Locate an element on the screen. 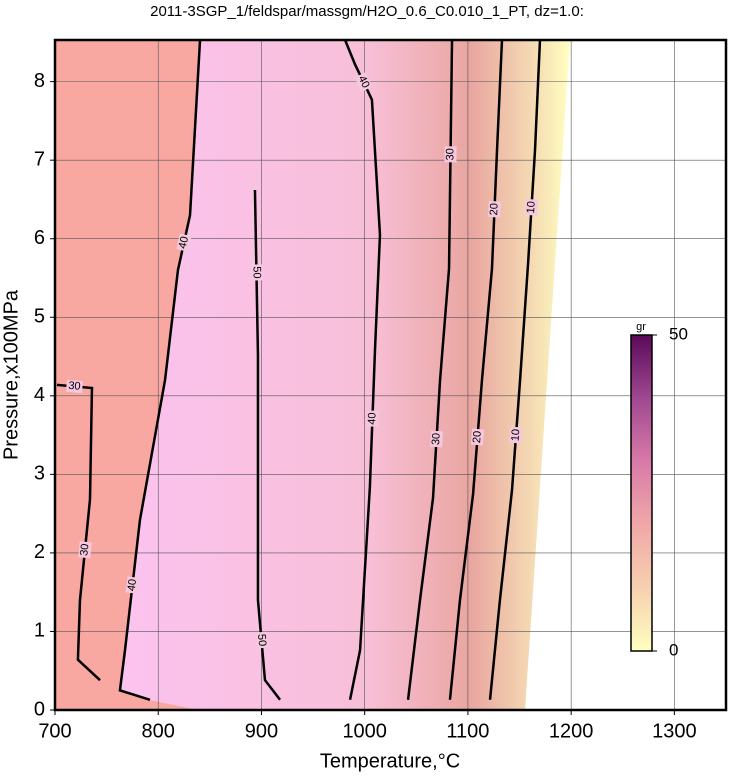 This screenshot has height=776, width=734. y-tick-label: 7 is located at coordinates (39, 159).